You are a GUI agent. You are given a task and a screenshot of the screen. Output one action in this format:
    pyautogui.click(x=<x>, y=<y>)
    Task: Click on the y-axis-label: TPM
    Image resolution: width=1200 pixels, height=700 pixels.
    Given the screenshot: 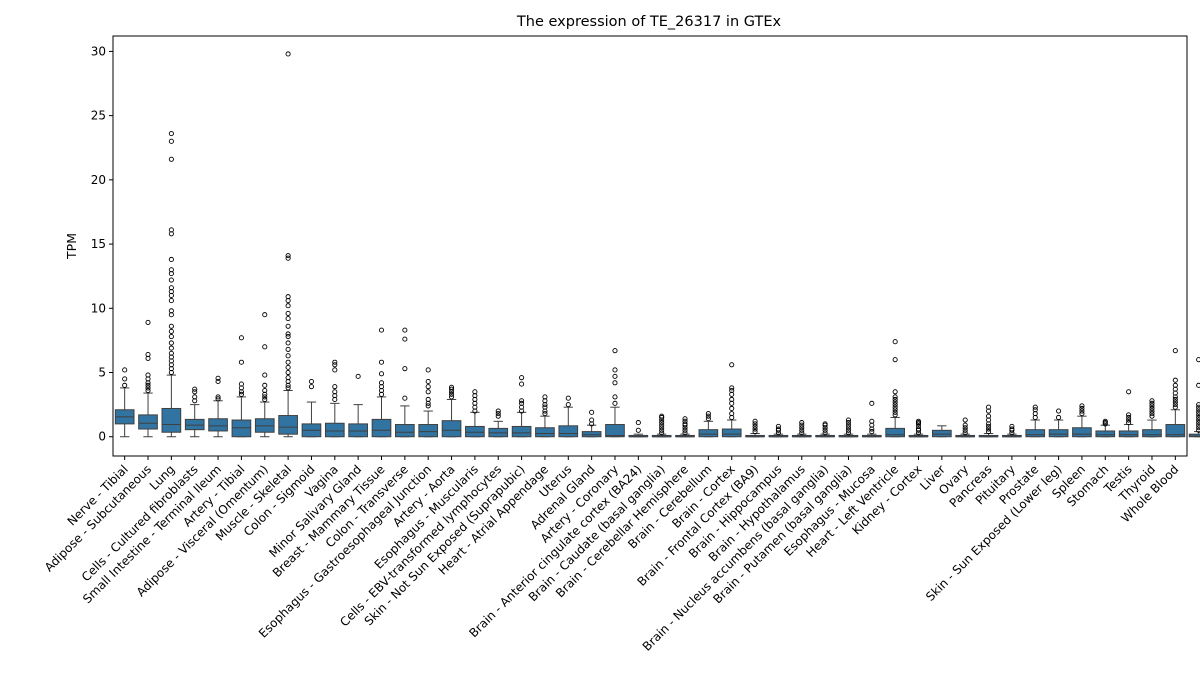 What is the action you would take?
    pyautogui.click(x=71, y=246)
    